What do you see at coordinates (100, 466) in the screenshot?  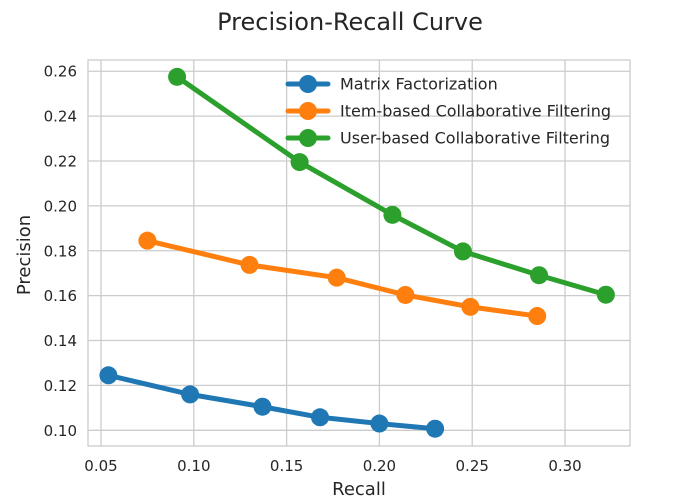 I see `x-tick-label: 0.05` at bounding box center [100, 466].